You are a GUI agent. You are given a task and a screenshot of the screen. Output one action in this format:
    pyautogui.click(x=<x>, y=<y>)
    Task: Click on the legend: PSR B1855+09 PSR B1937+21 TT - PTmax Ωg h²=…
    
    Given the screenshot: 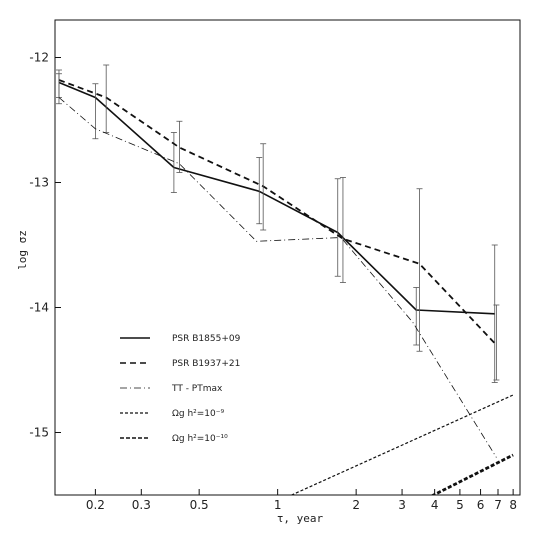 What is the action you would take?
    pyautogui.click(x=180, y=389)
    